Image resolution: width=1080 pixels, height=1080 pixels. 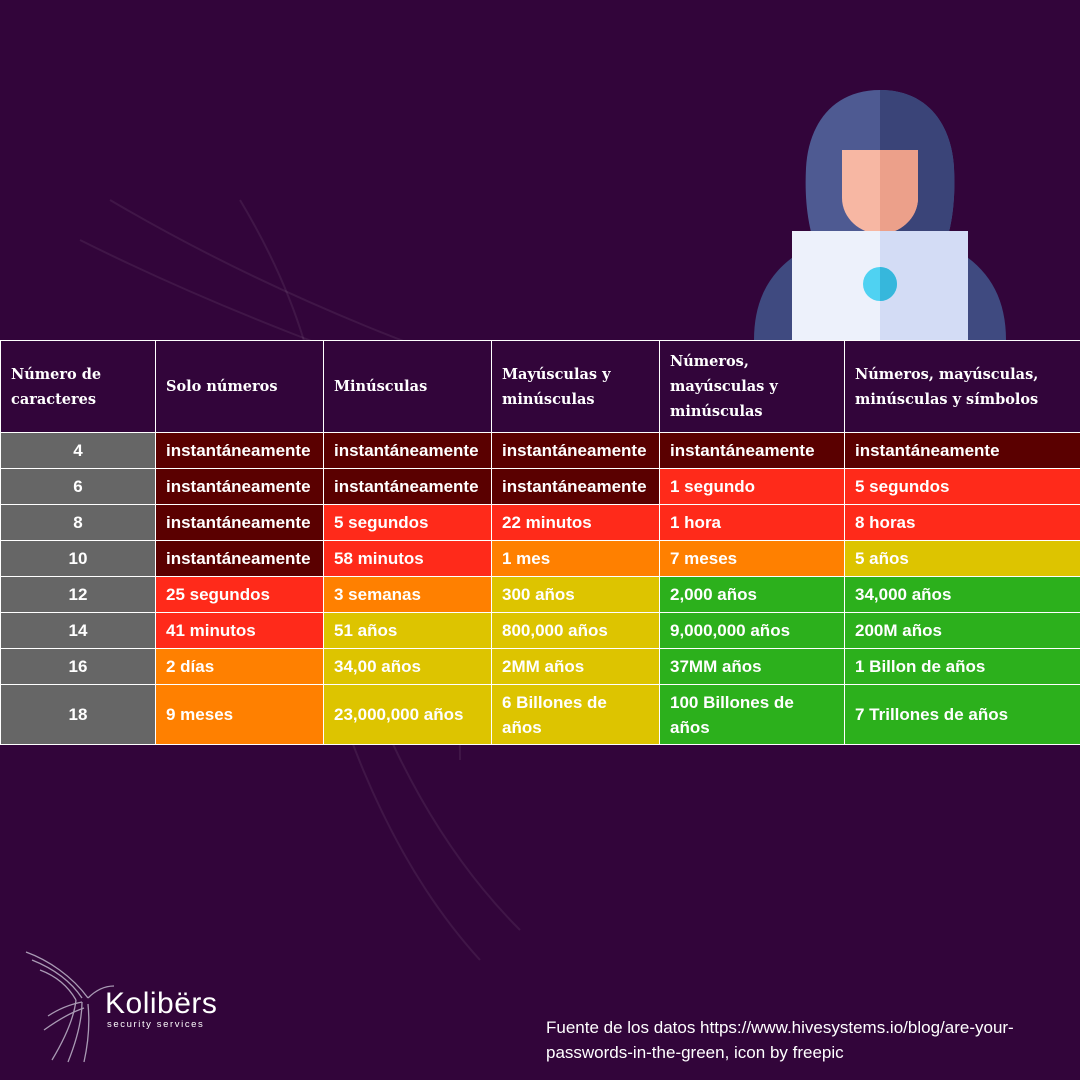 What do you see at coordinates (752, 630) in the screenshot?
I see `crack-time-cell: 9,000,000 años` at bounding box center [752, 630].